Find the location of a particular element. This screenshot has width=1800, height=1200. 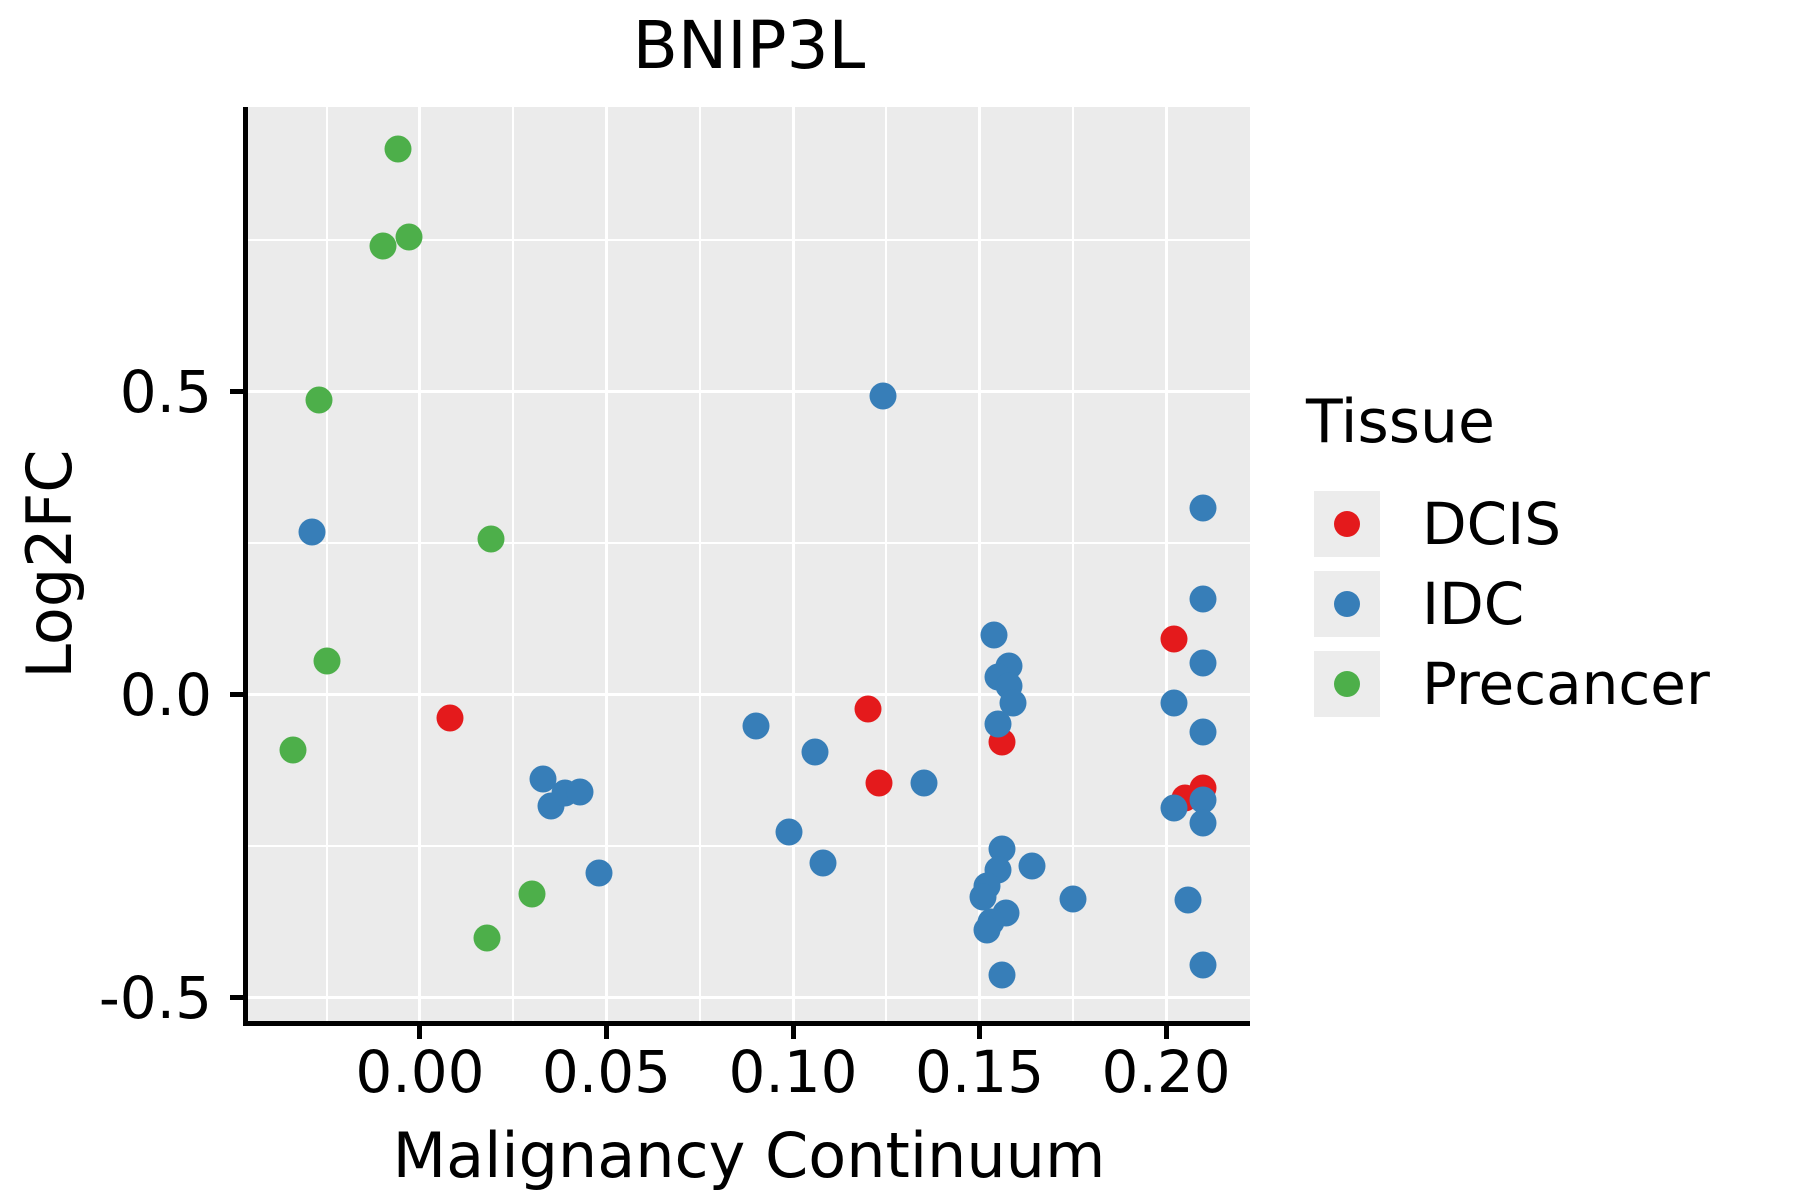

legend-label: IDC is located at coordinates (1473, 604).